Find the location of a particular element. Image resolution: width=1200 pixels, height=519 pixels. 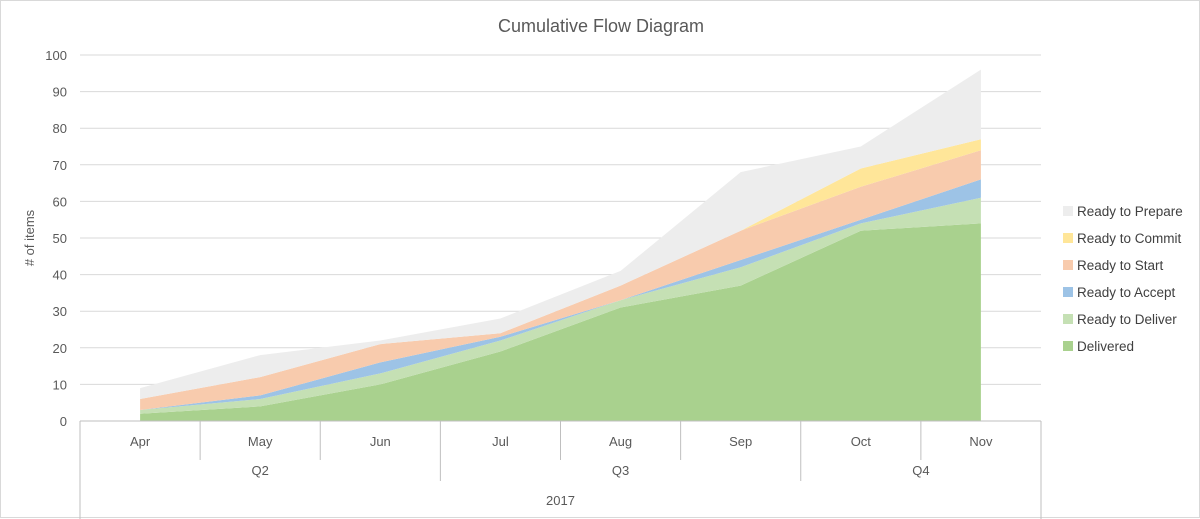

x-tick-label: Jun is located at coordinates (380, 441).